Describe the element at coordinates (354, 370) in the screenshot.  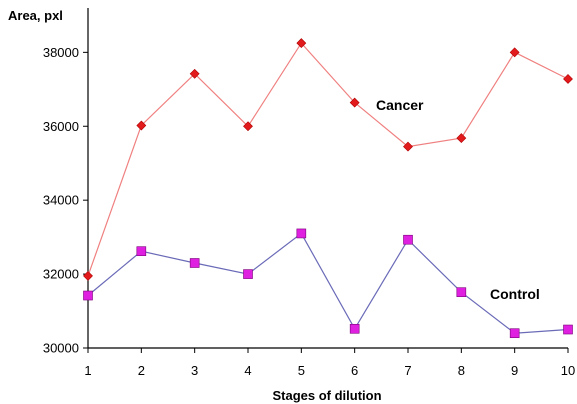
I see `x-tick-label: 6` at that location.